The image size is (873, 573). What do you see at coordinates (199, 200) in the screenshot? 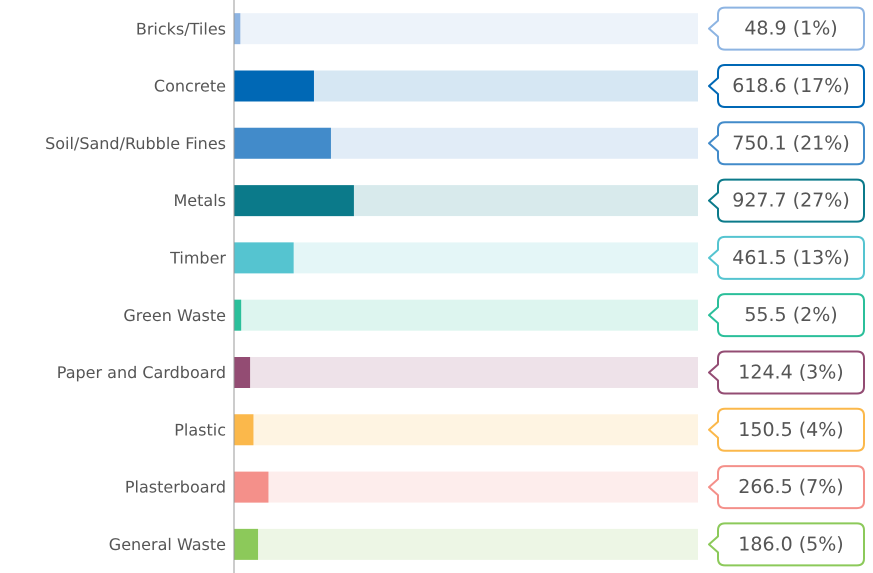
I see `y-tick-label: Metals` at bounding box center [199, 200].